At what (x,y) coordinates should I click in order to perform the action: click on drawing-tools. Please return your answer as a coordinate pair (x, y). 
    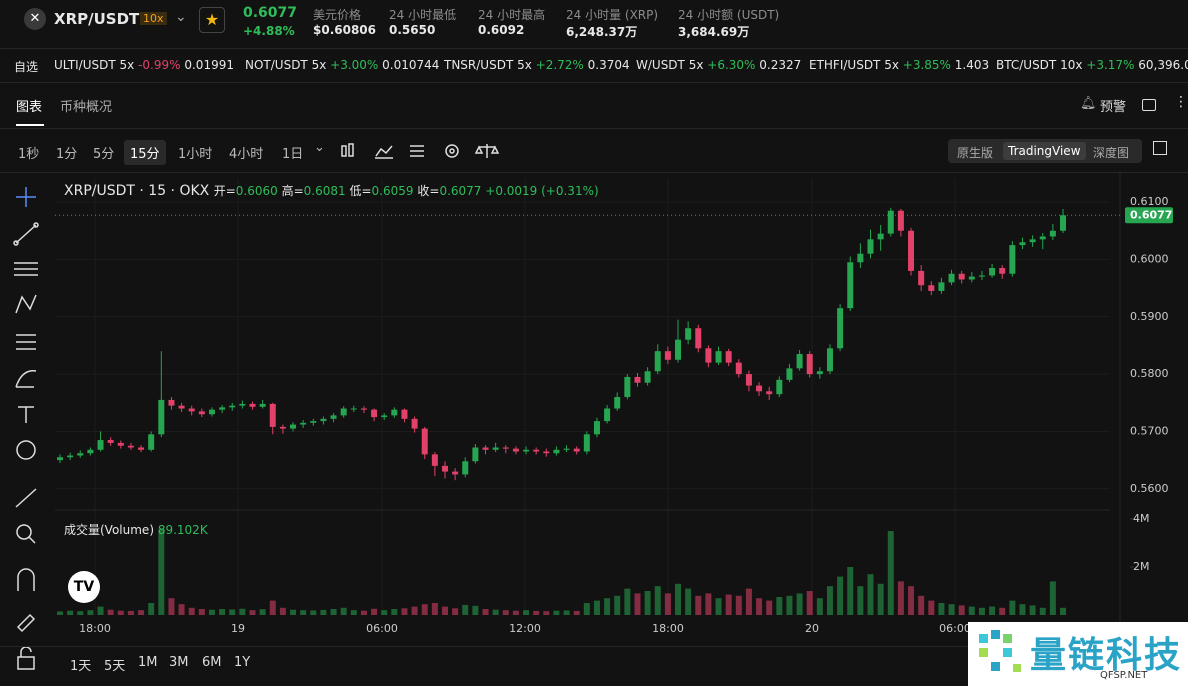
    Looking at the image, I should click on (26, 428).